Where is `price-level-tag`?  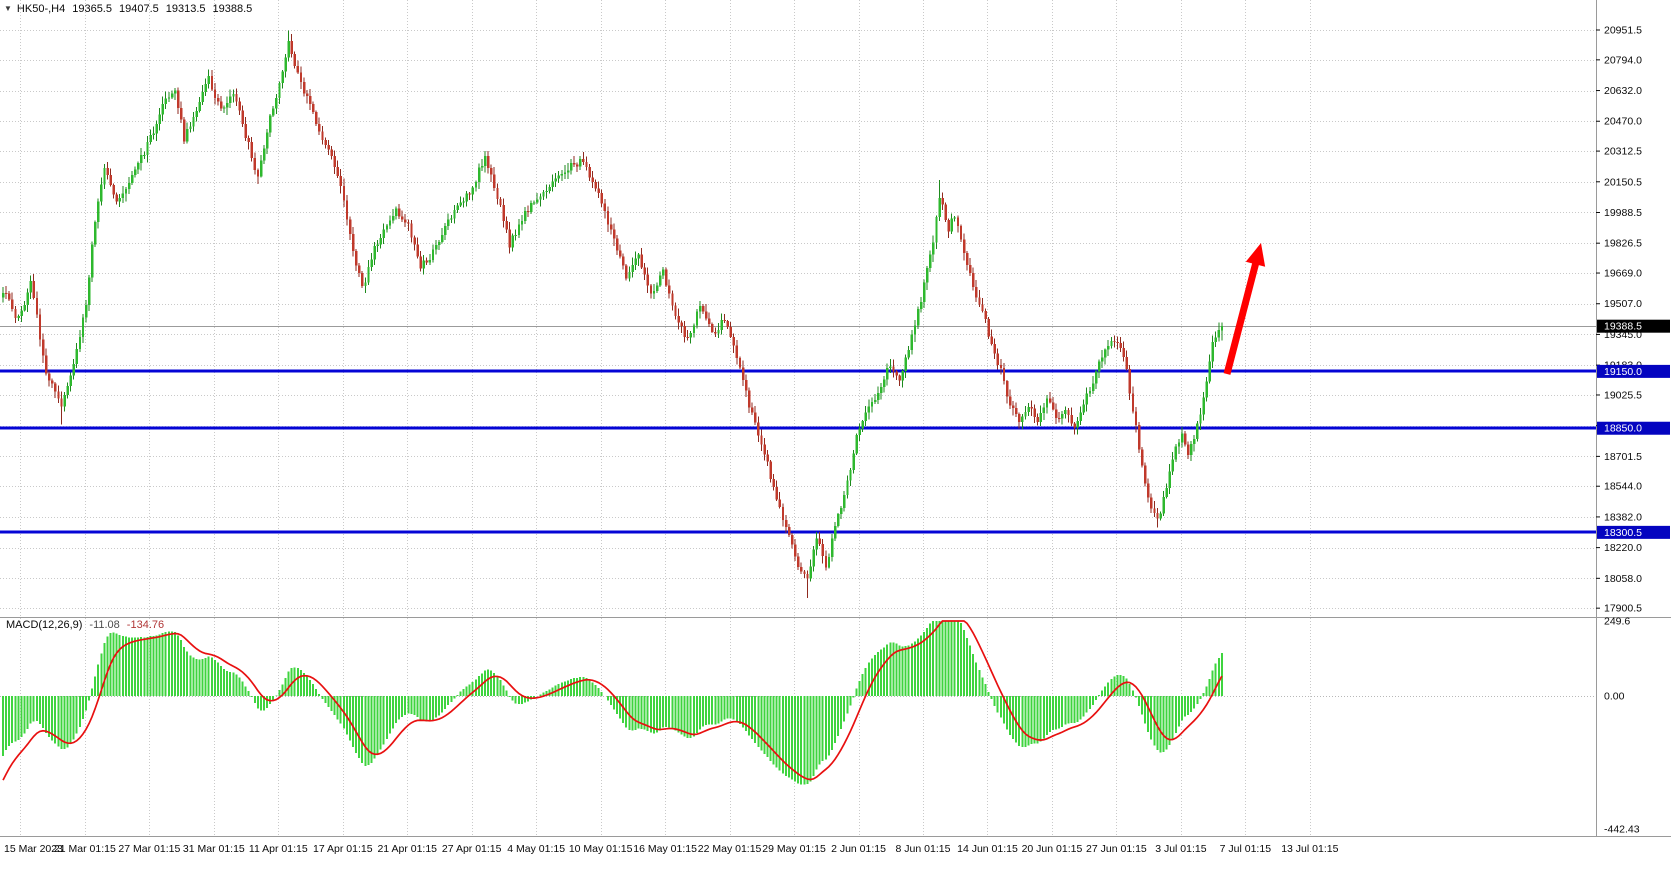
price-level-tag is located at coordinates (1633, 532).